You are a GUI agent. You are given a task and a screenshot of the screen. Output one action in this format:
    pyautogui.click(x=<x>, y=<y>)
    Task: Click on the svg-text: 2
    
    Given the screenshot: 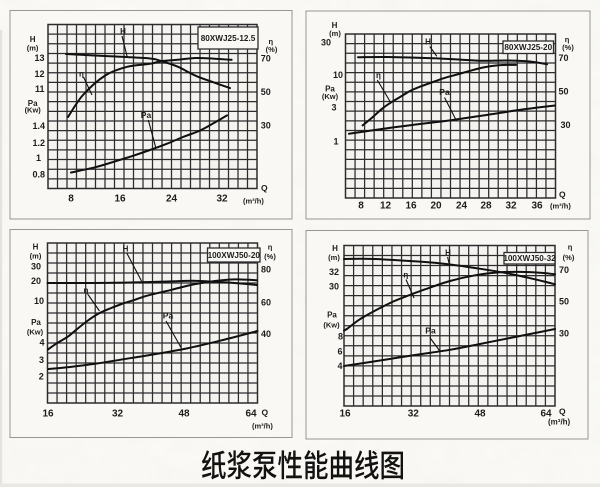 What is the action you would take?
    pyautogui.click(x=41, y=377)
    